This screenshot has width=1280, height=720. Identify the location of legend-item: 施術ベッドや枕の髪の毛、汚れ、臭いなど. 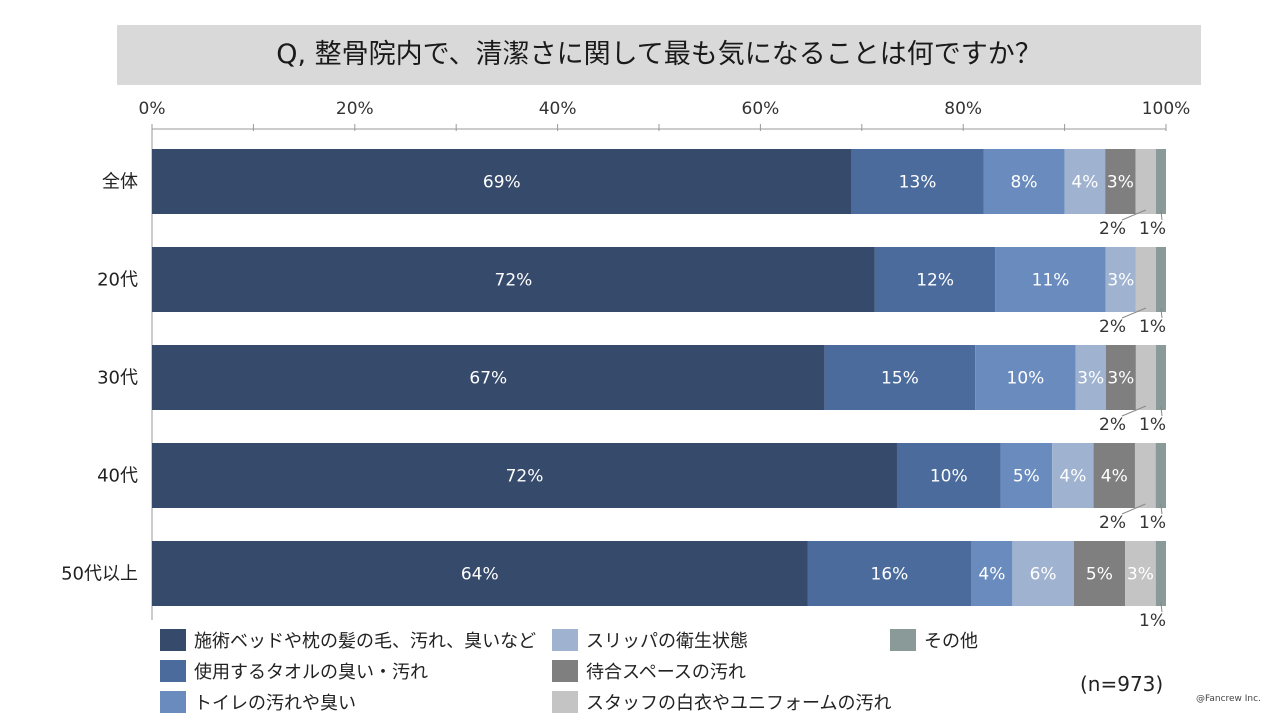
(348, 640).